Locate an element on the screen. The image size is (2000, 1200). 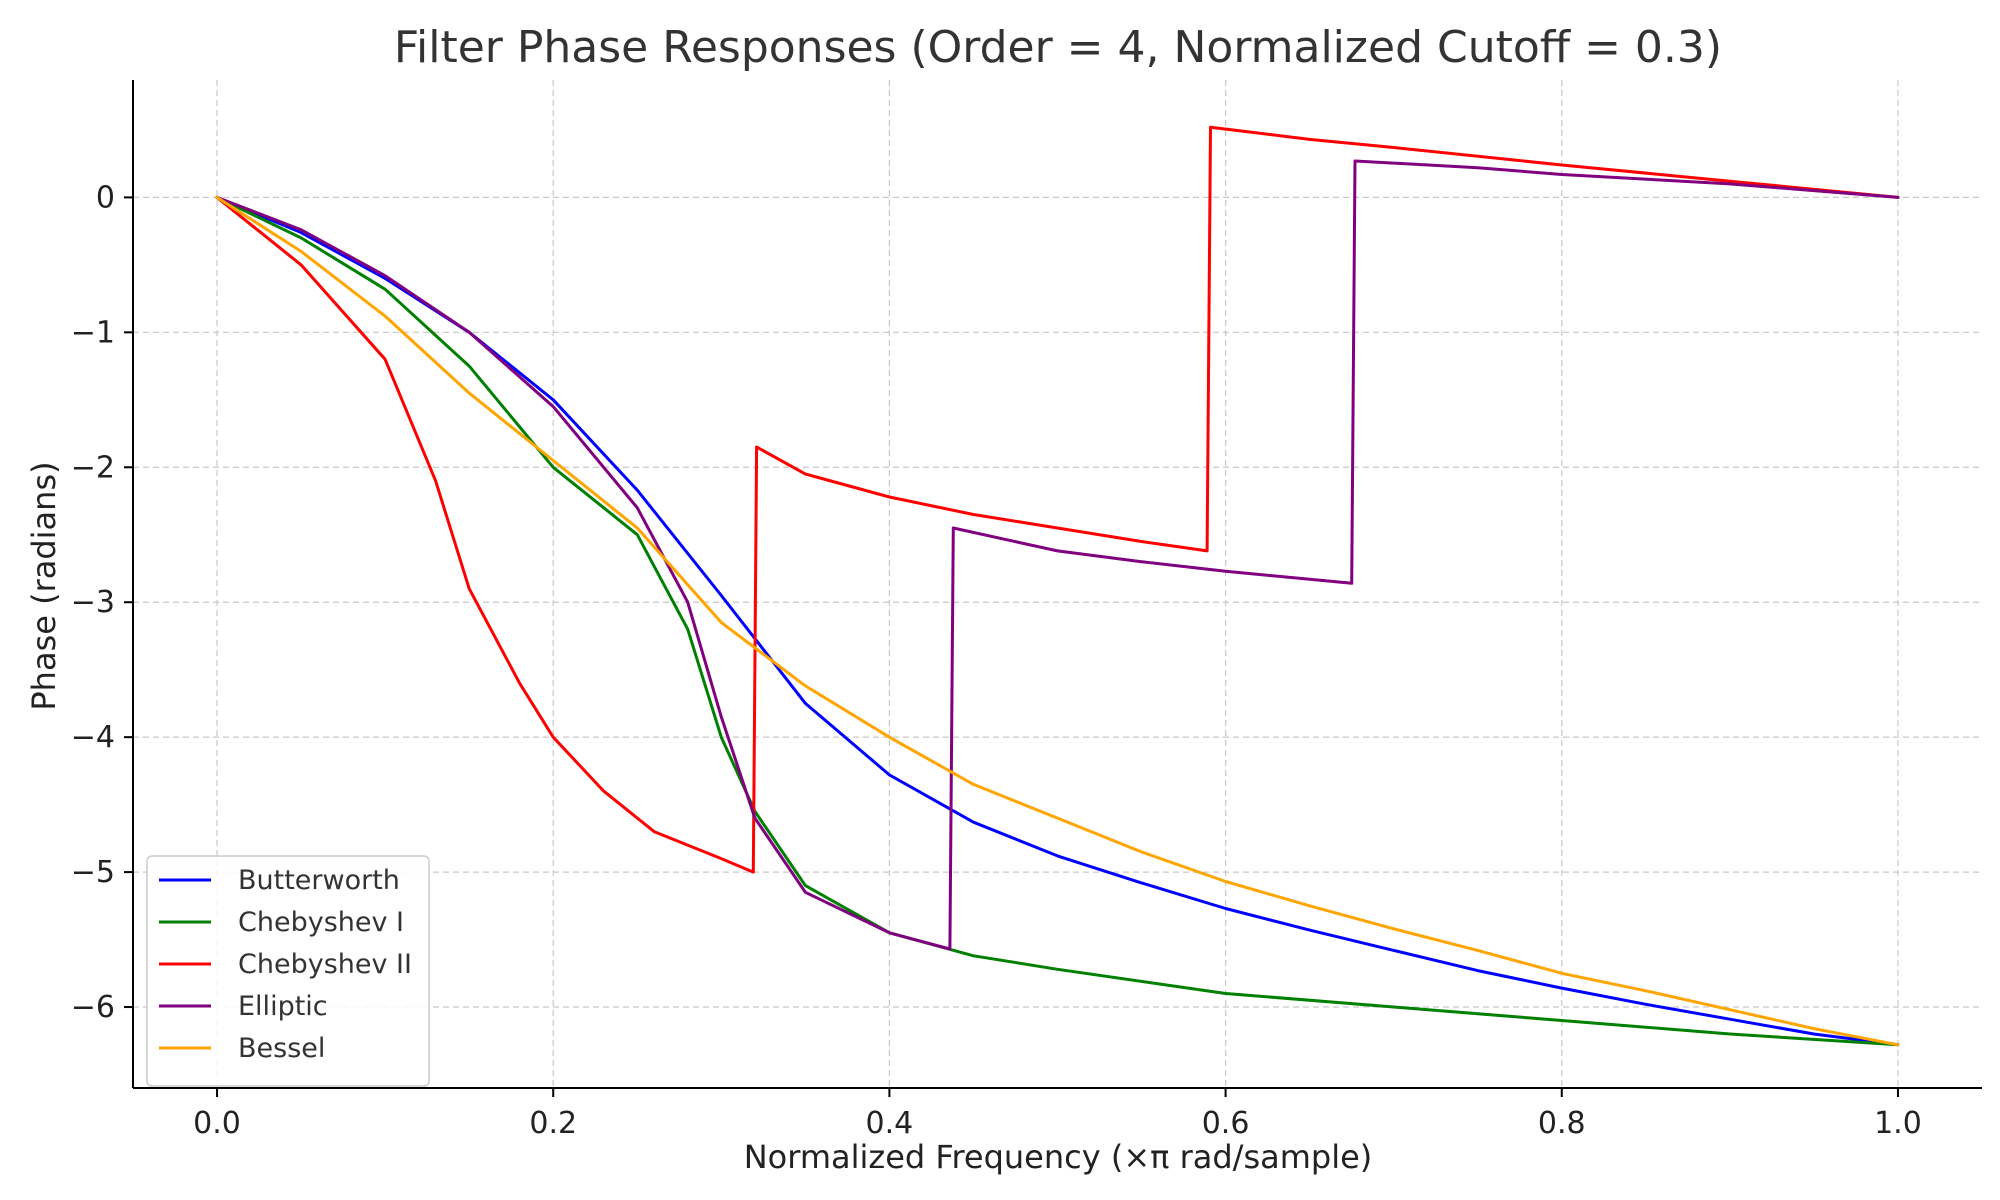
y-tick-label: −3 is located at coordinates (93, 602).